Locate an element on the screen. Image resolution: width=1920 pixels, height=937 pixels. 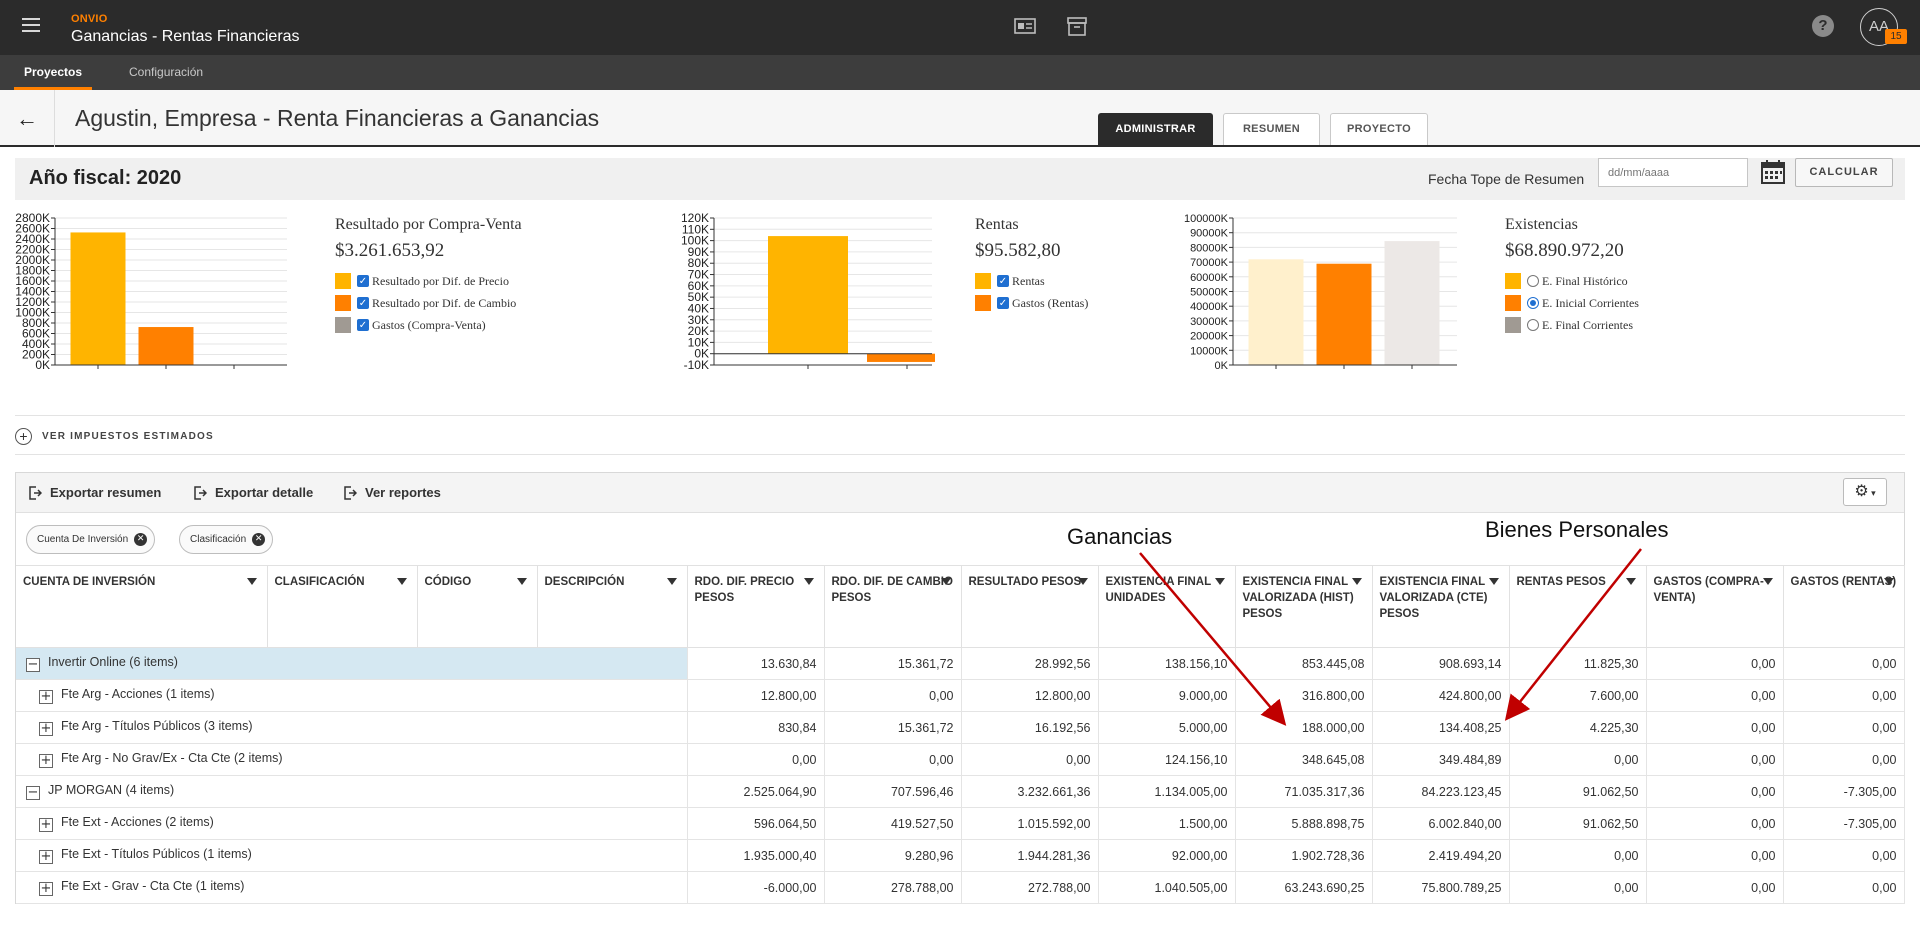
calendar-icon is located at coordinates (1773, 172).